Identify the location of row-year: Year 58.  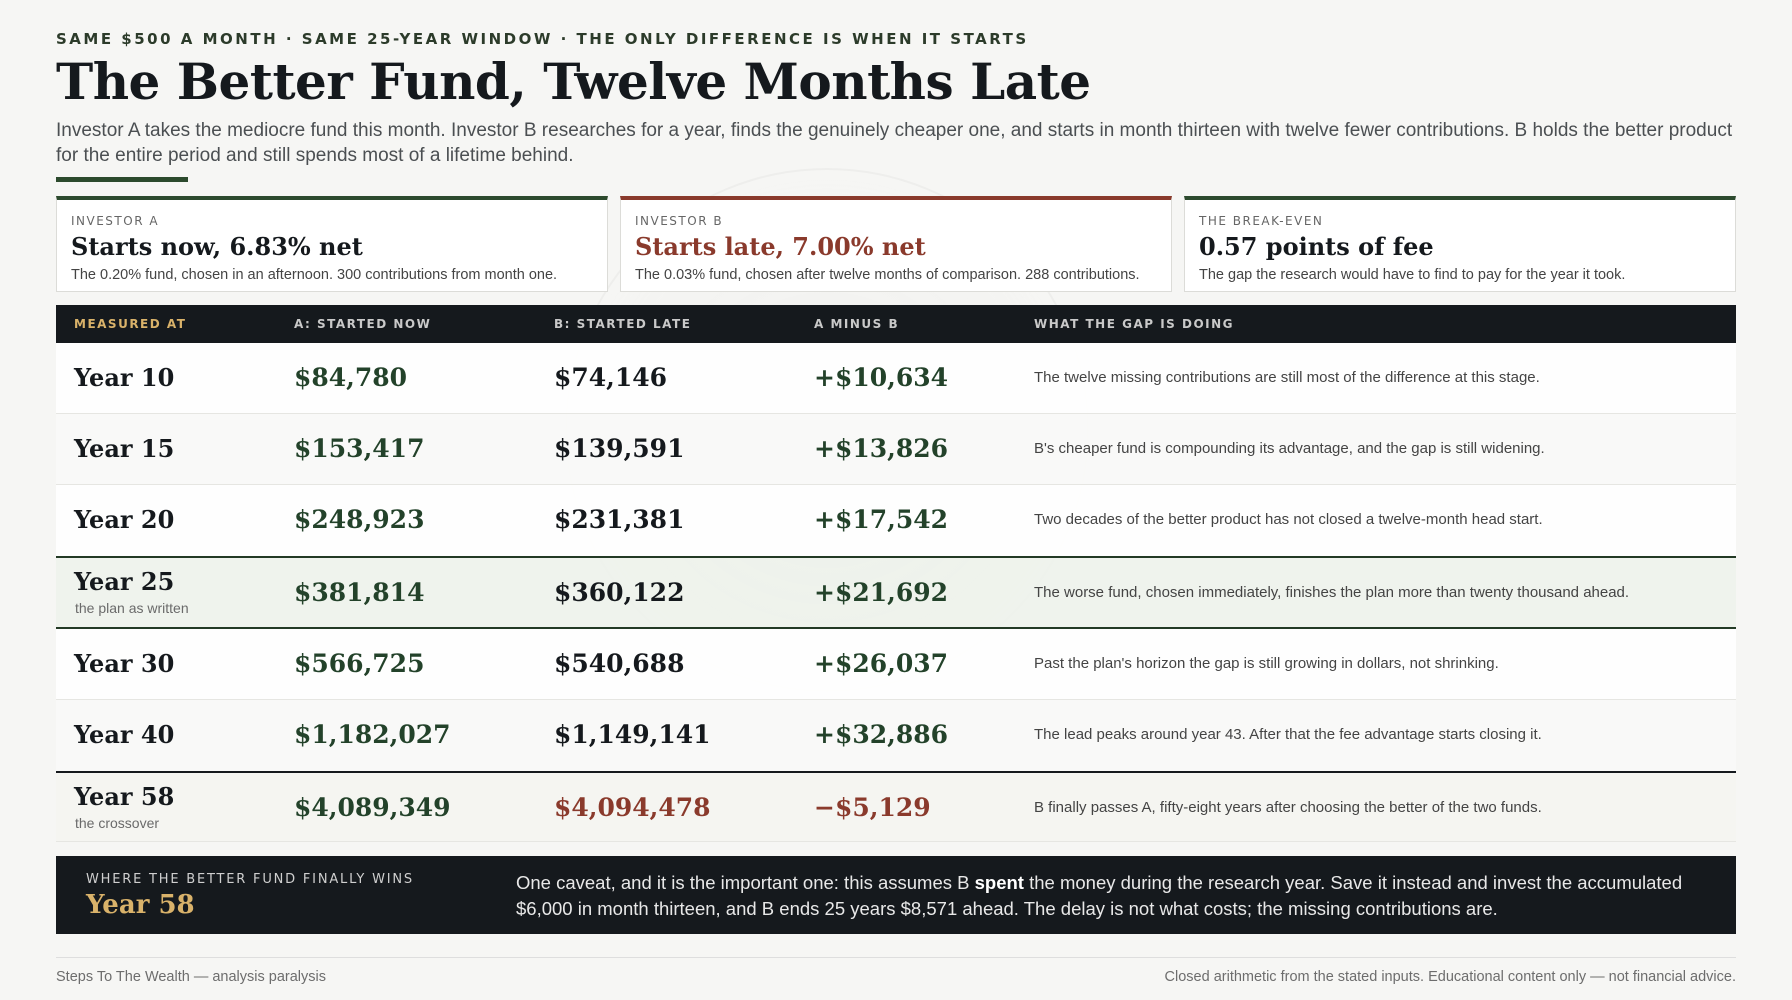
(124, 796).